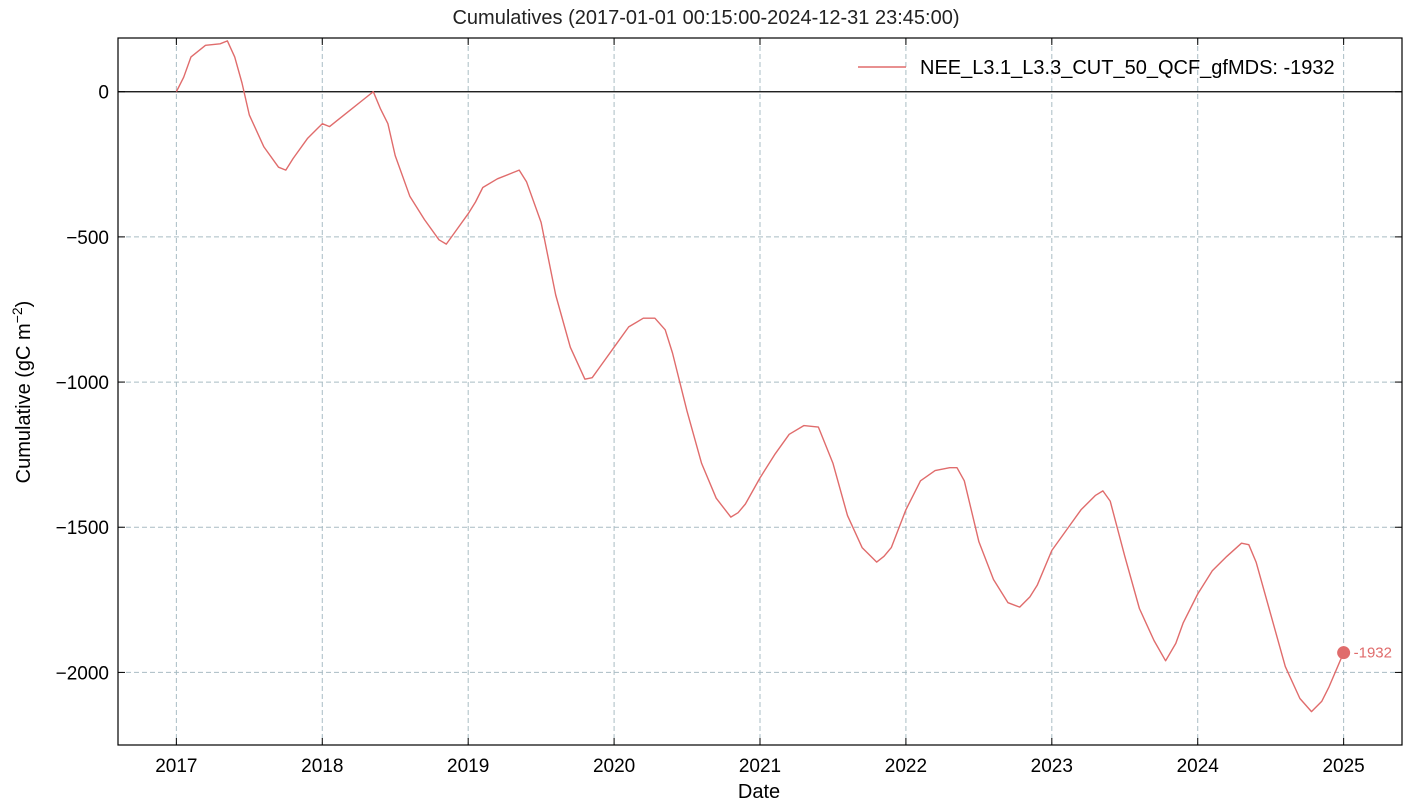 The height and width of the screenshot is (811, 1411). I want to click on y-tick-label: −1000, so click(82, 383).